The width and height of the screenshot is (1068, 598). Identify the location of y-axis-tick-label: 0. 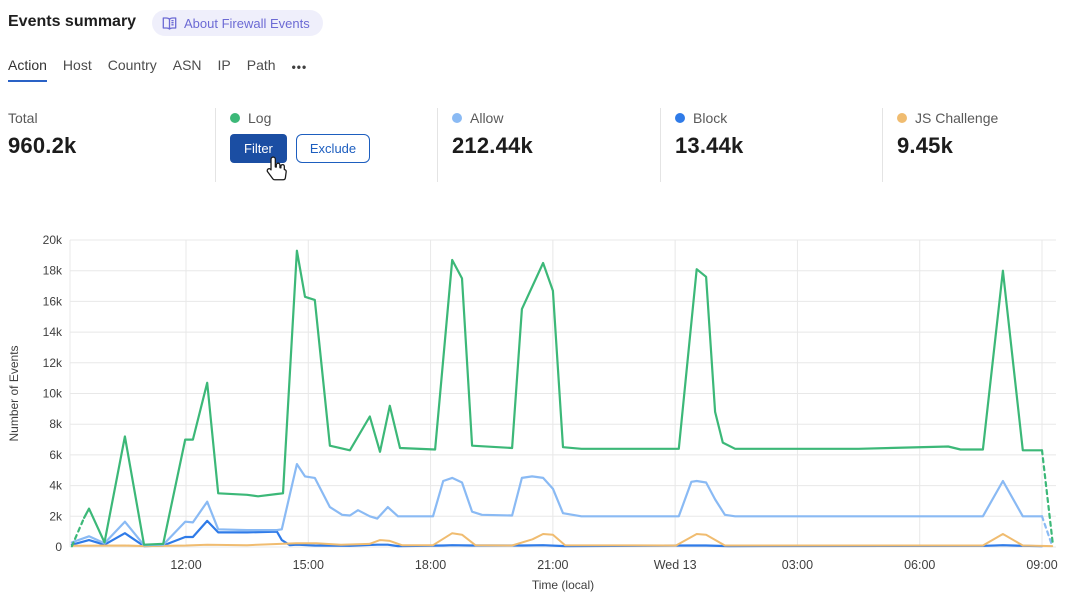
(58, 547).